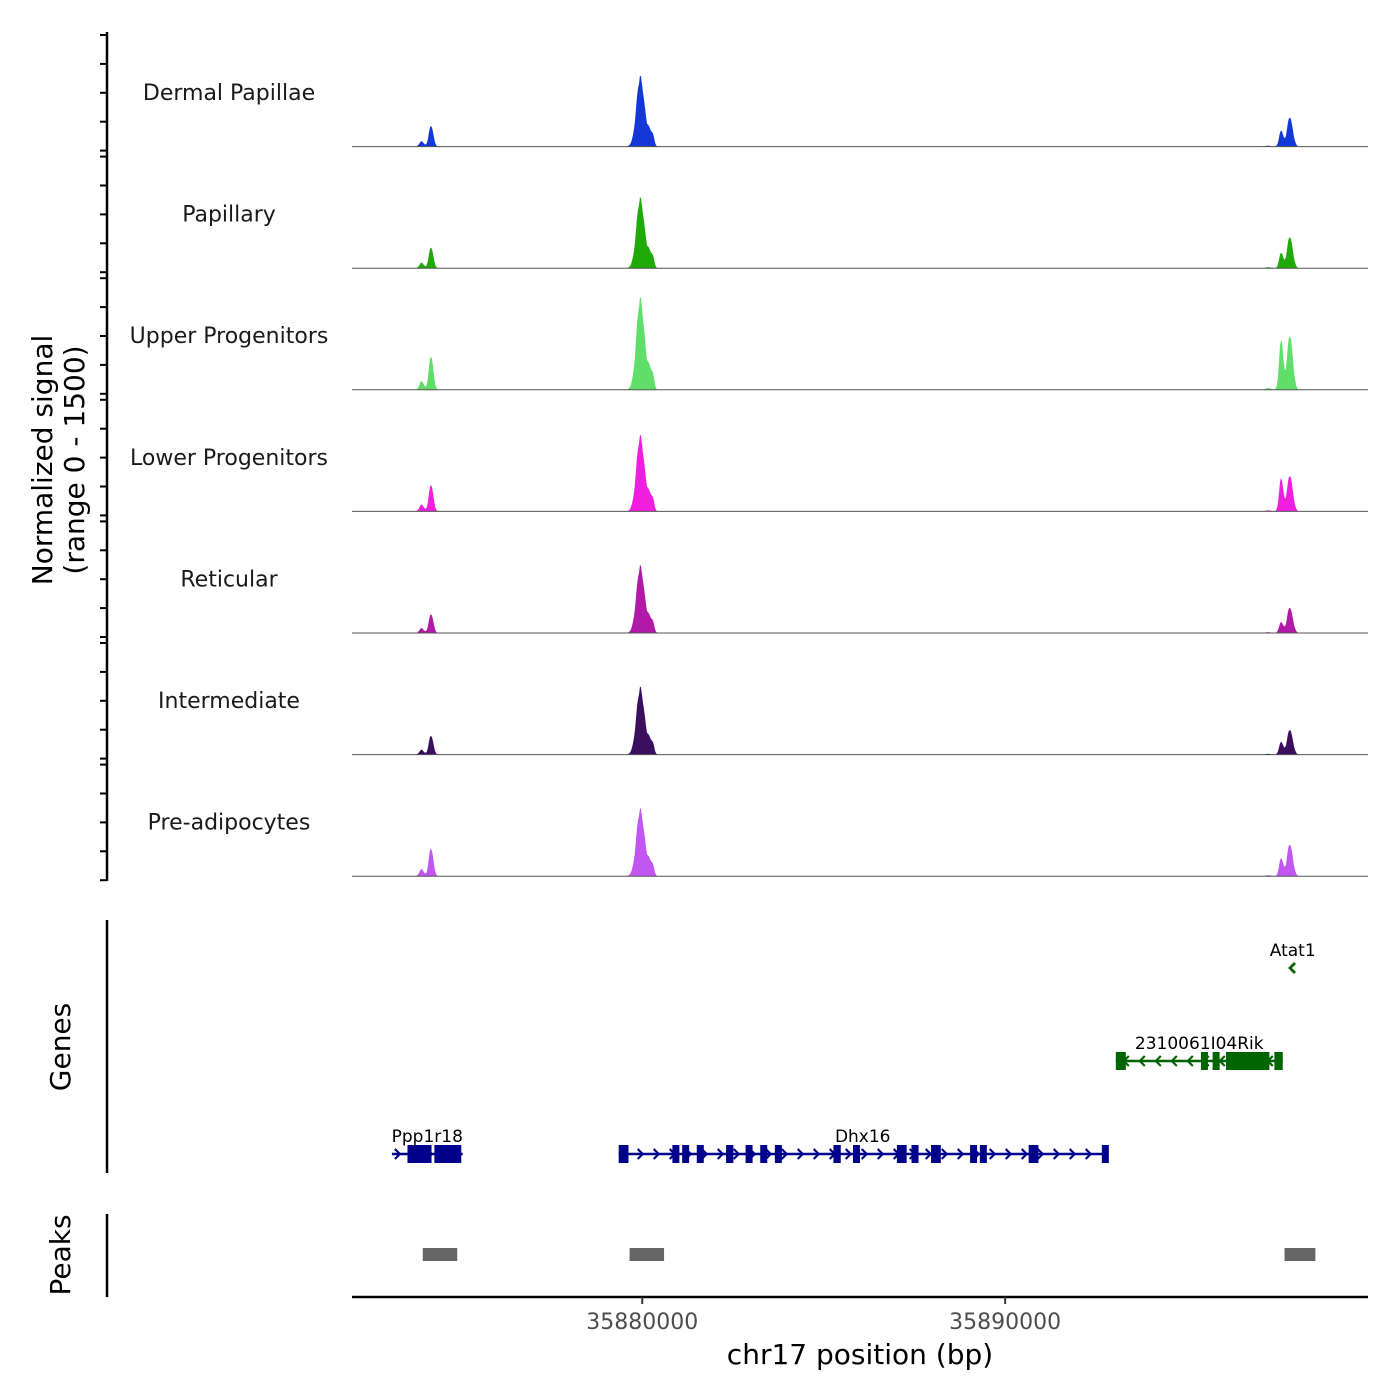 This screenshot has width=1400, height=1400. I want to click on gene-2310061i04rik: 2310061I04Rik, so click(1199, 1052).